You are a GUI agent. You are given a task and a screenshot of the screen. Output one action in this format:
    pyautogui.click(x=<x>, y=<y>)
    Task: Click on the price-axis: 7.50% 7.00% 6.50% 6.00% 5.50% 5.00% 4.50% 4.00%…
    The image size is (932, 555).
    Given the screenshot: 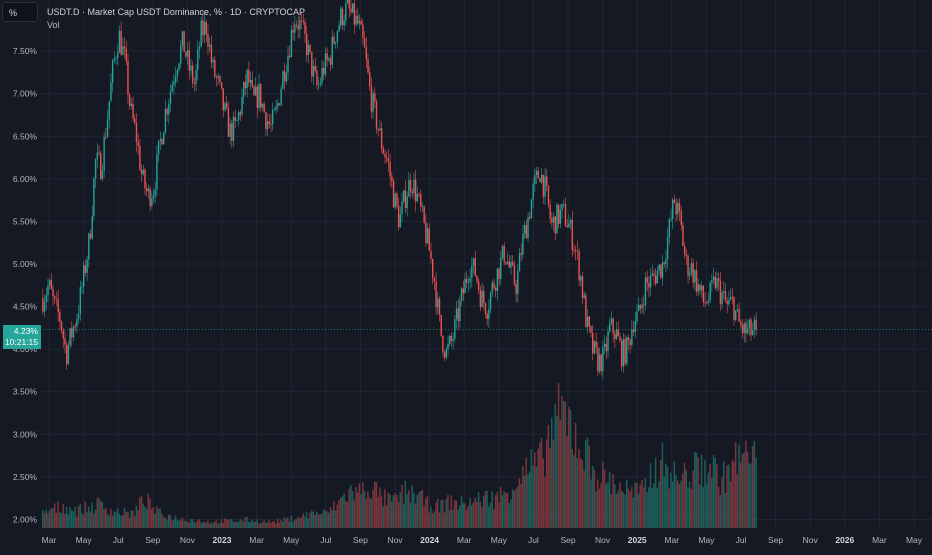 What is the action you would take?
    pyautogui.click(x=25, y=285)
    